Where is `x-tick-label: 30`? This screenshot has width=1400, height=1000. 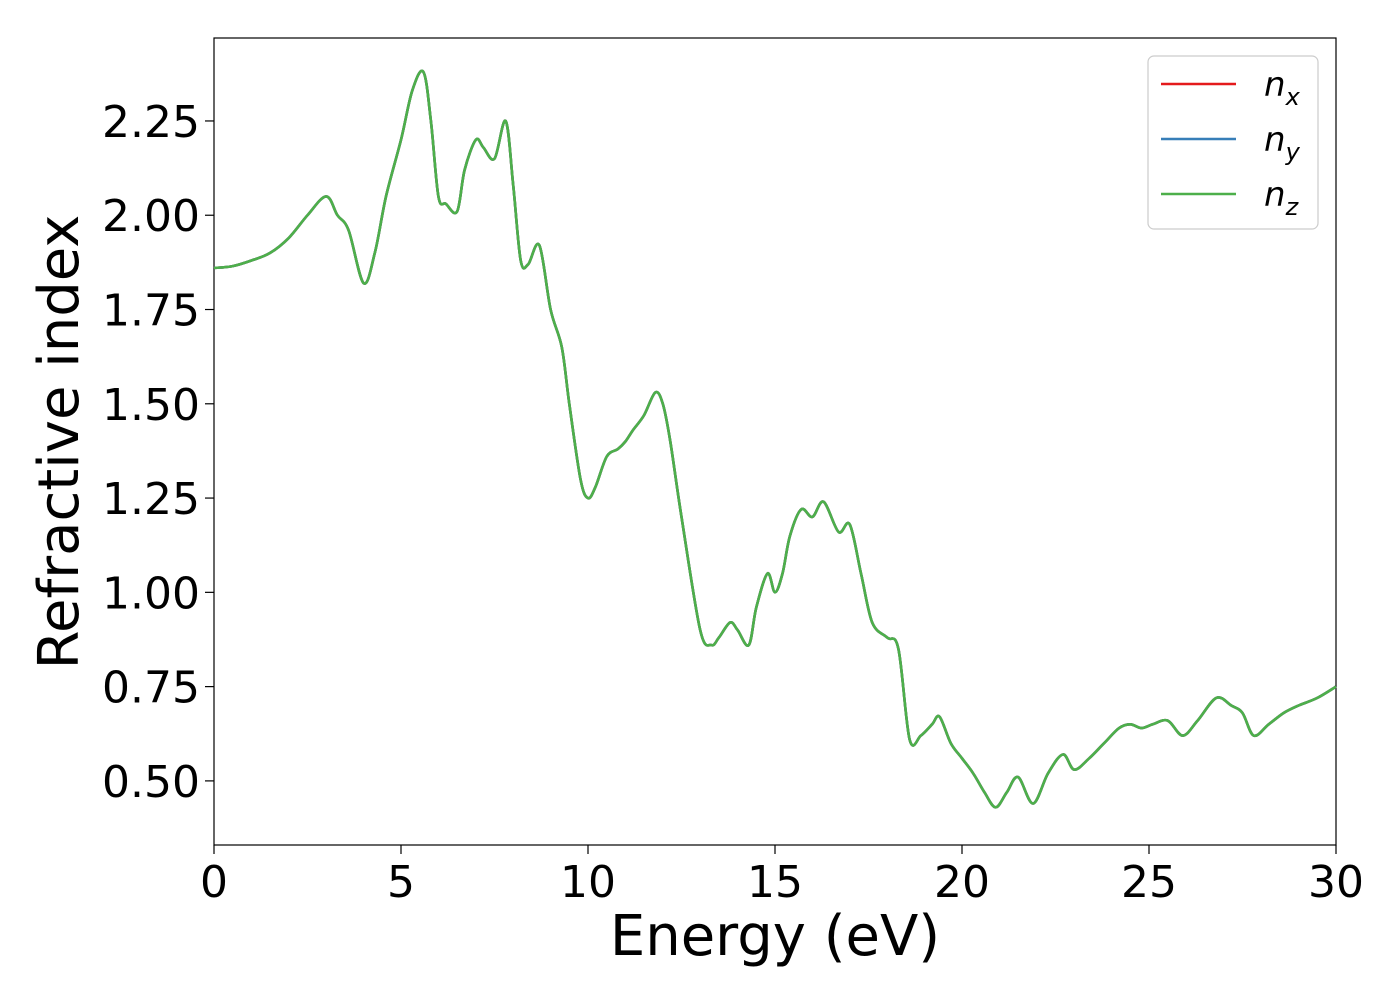 x-tick-label: 30 is located at coordinates (1336, 882).